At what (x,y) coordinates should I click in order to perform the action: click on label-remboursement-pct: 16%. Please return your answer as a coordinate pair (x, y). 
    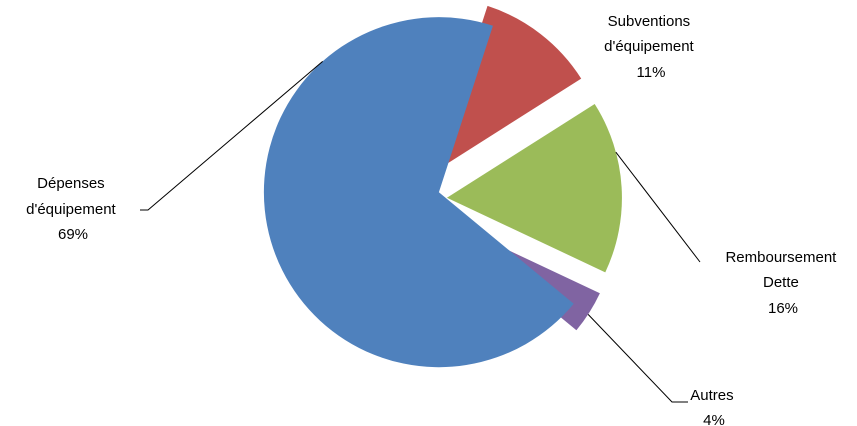
    Looking at the image, I should click on (783, 308).